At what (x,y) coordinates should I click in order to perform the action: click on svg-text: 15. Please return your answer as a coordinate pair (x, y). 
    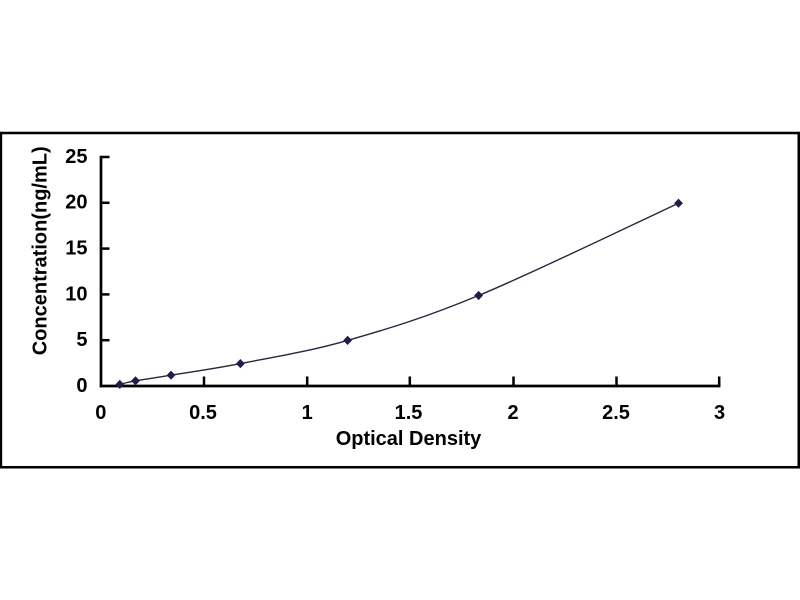
    Looking at the image, I should click on (76, 249).